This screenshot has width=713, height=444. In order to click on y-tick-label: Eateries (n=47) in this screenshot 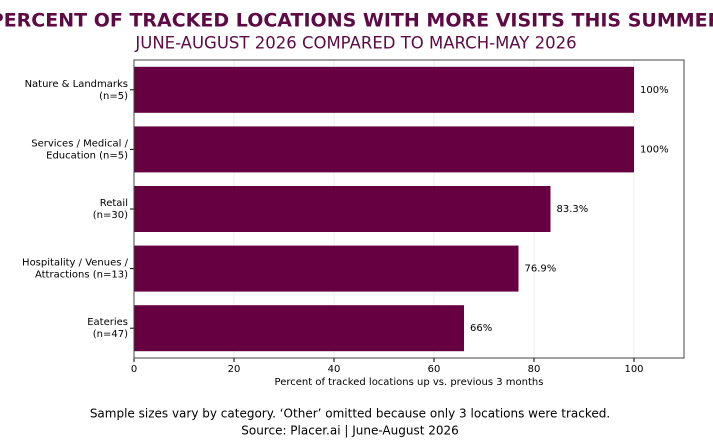, I will do `click(107, 328)`.